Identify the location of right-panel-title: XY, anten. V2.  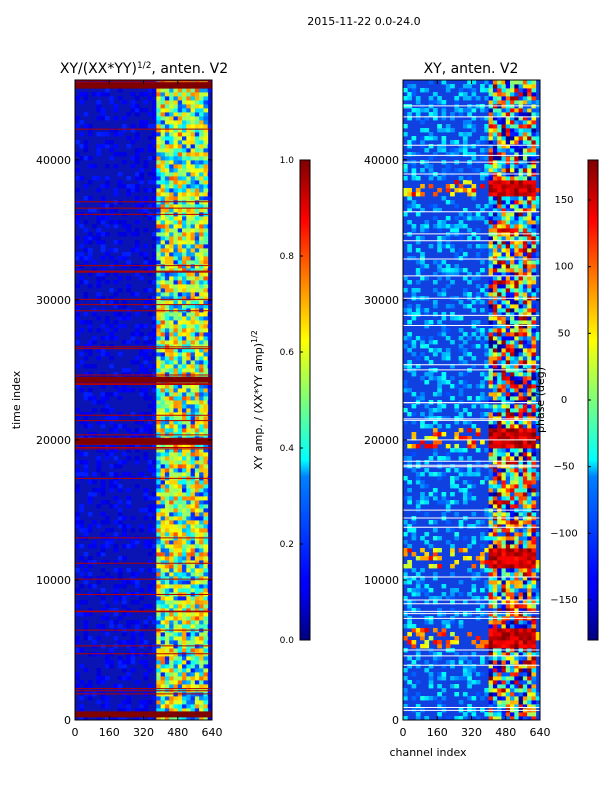
(471, 69).